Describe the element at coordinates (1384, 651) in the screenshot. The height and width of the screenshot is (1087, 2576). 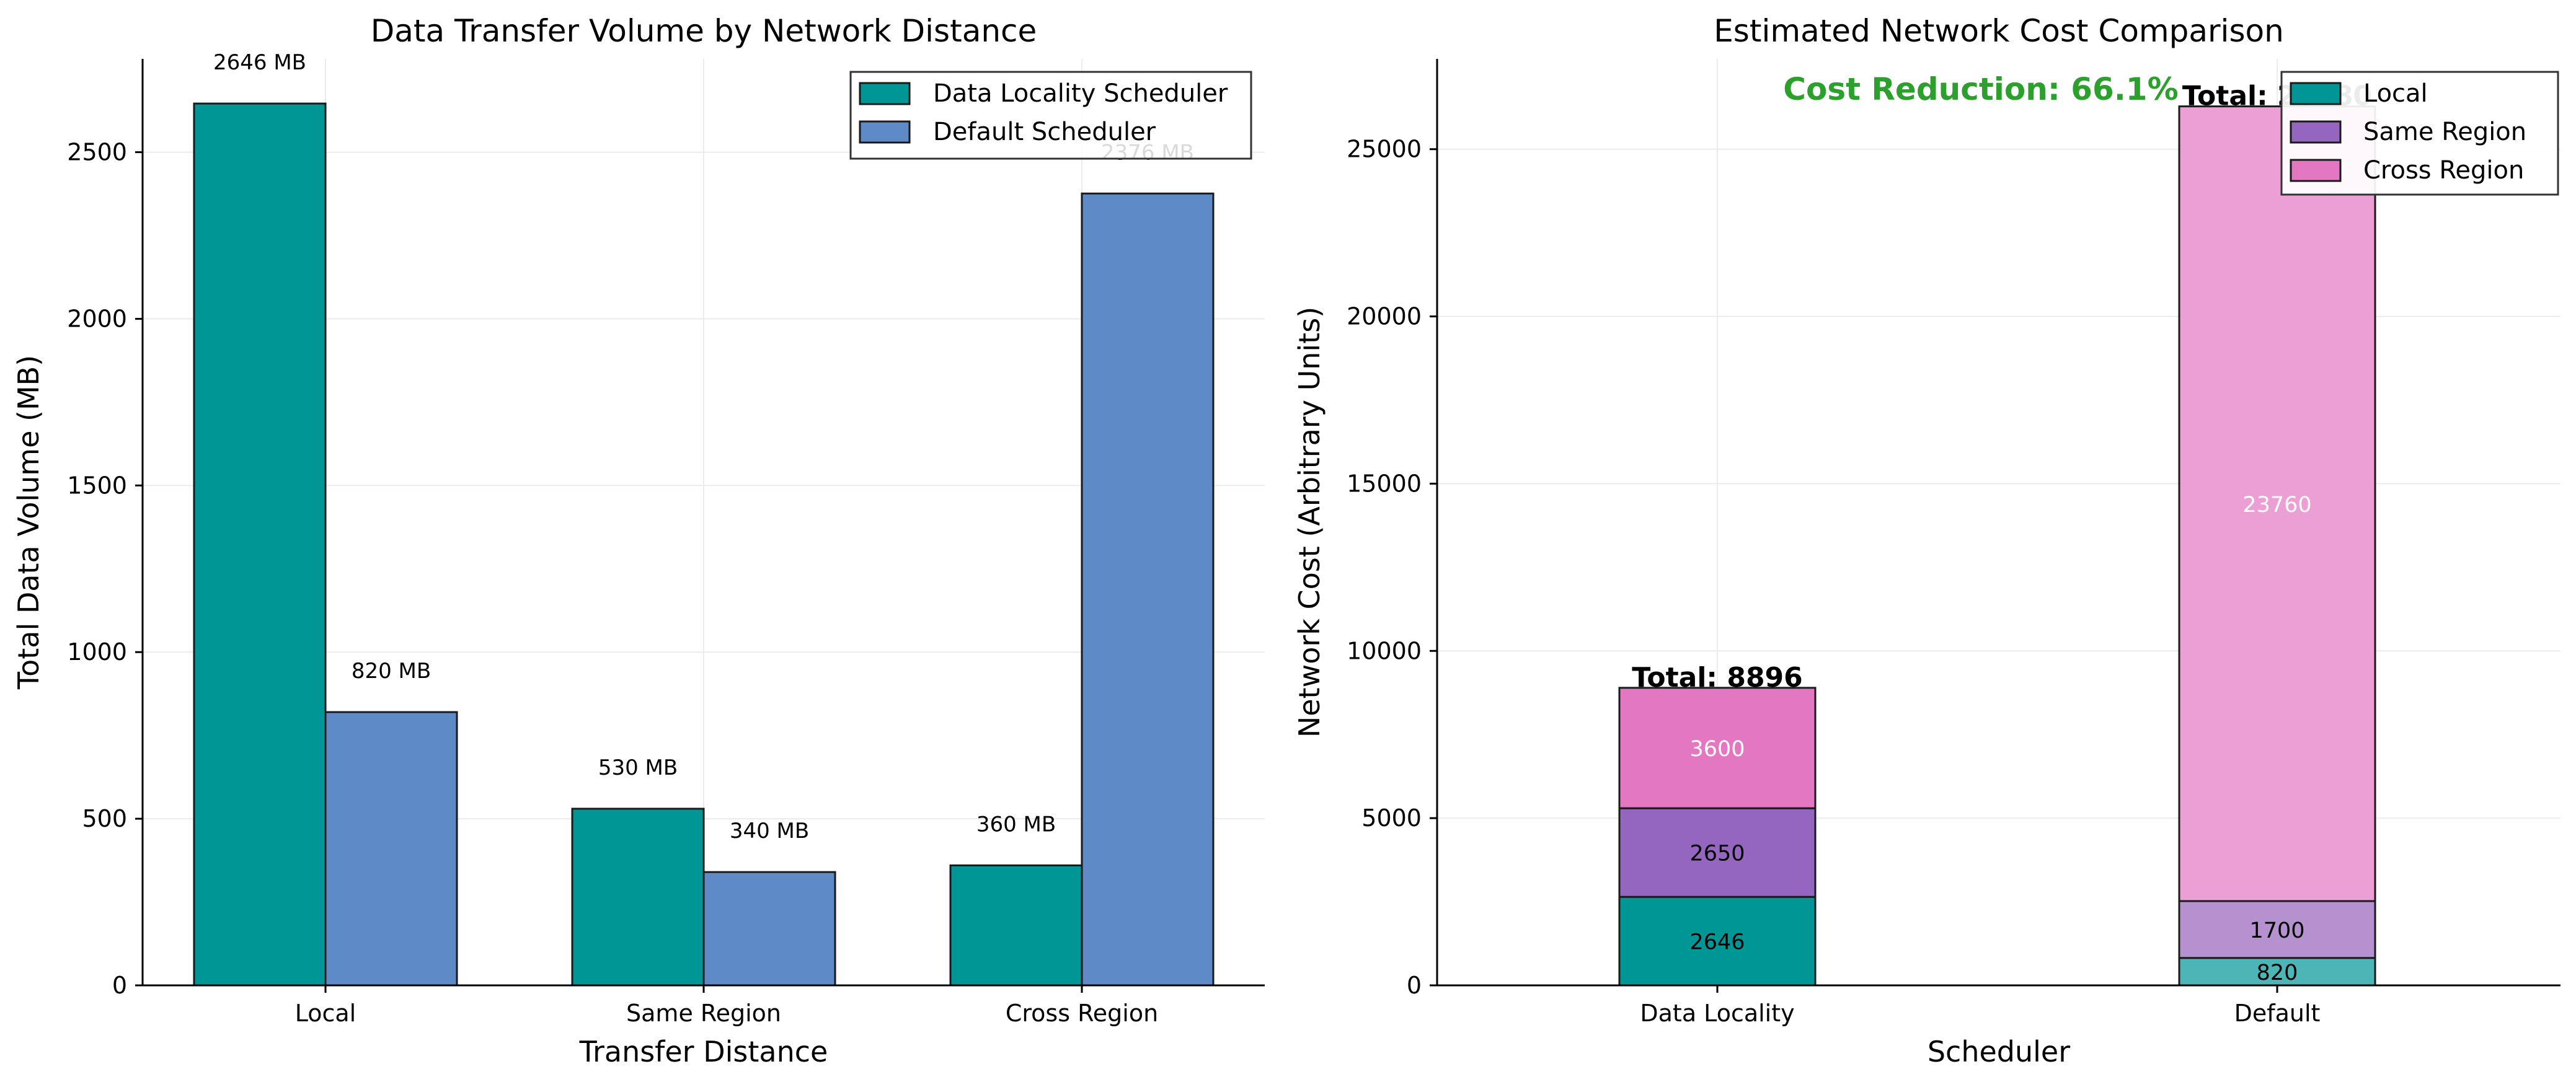
I see `c2-ytick-label: 10000` at that location.